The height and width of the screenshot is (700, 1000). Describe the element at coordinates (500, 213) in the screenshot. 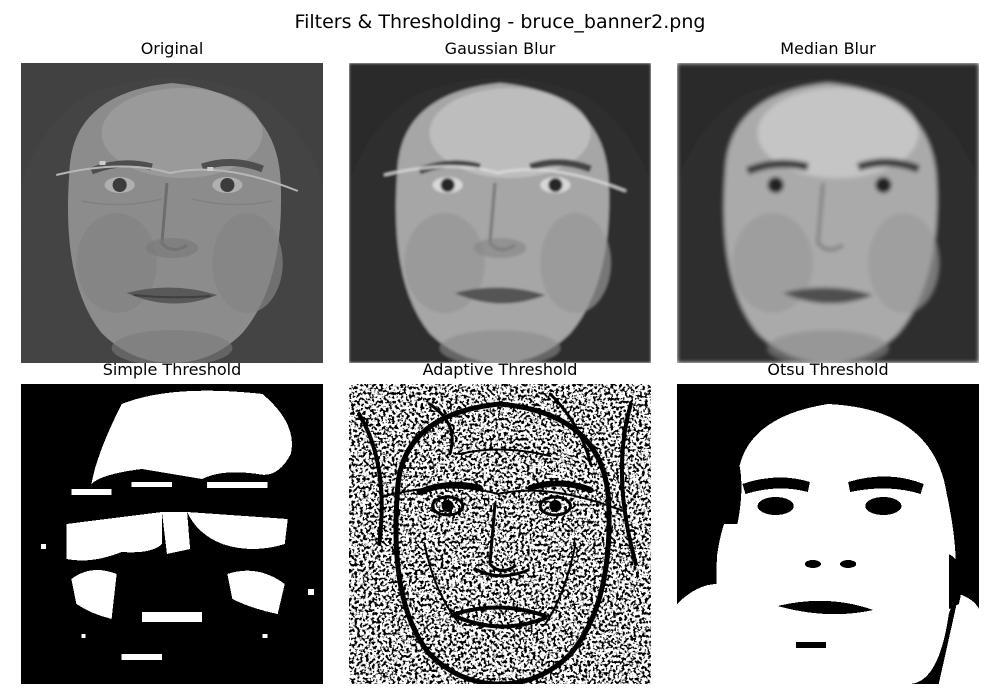

I see `gaussian-blur-image` at that location.